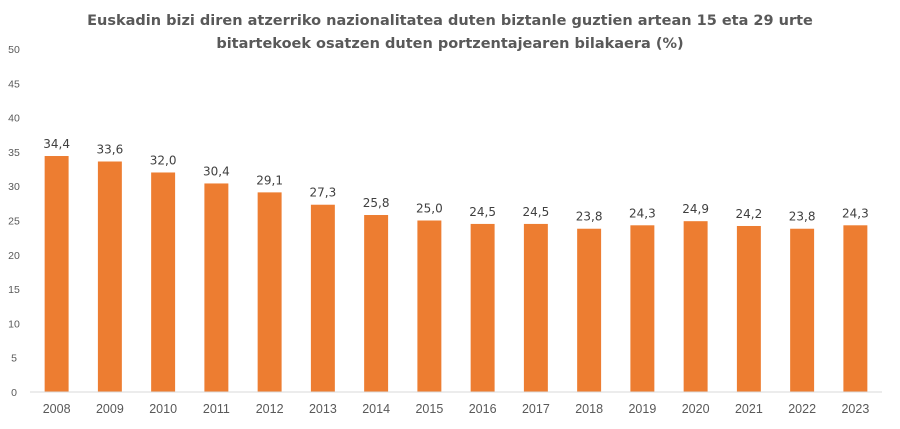 This screenshot has height=429, width=900. What do you see at coordinates (429, 409) in the screenshot?
I see `x-tick-label: 2015` at bounding box center [429, 409].